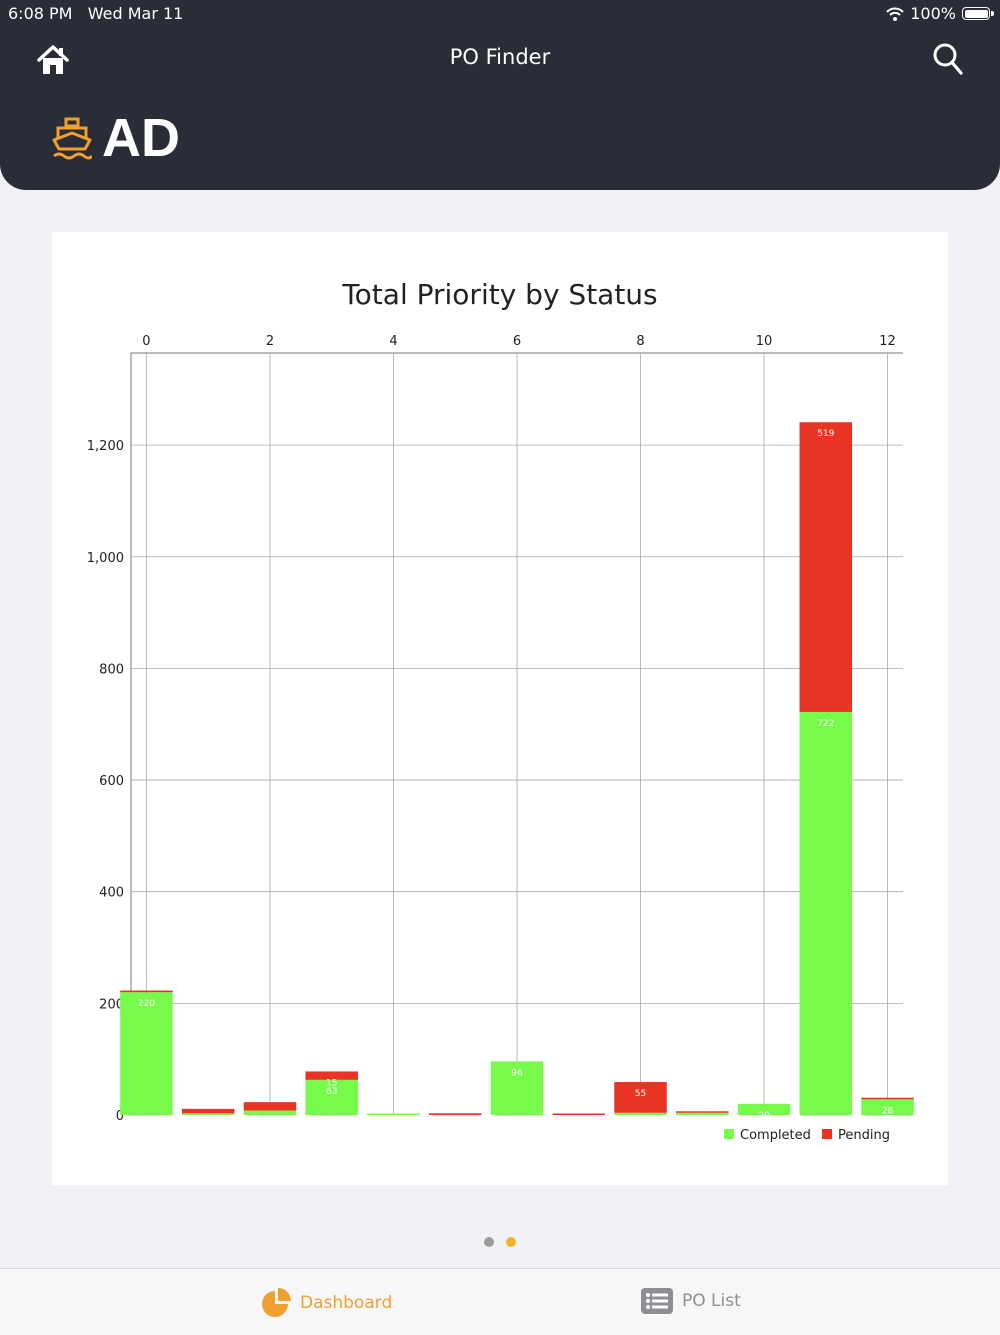  I want to click on data-label: 722, so click(825, 724).